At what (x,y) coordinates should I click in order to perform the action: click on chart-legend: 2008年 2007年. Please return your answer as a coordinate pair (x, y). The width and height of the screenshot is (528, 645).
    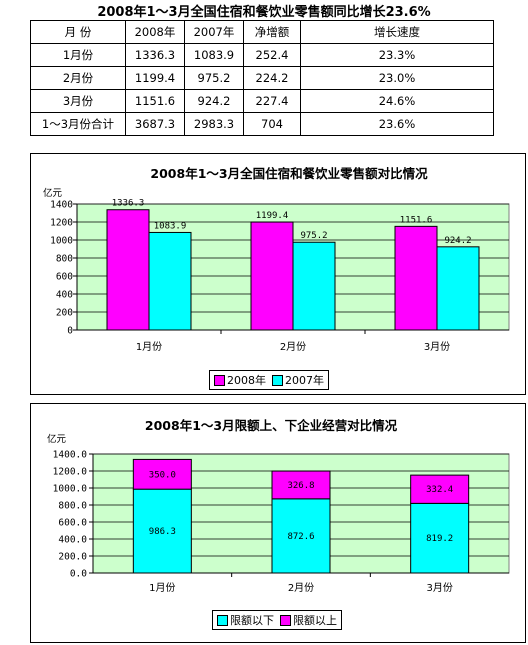
    Looking at the image, I should click on (269, 380).